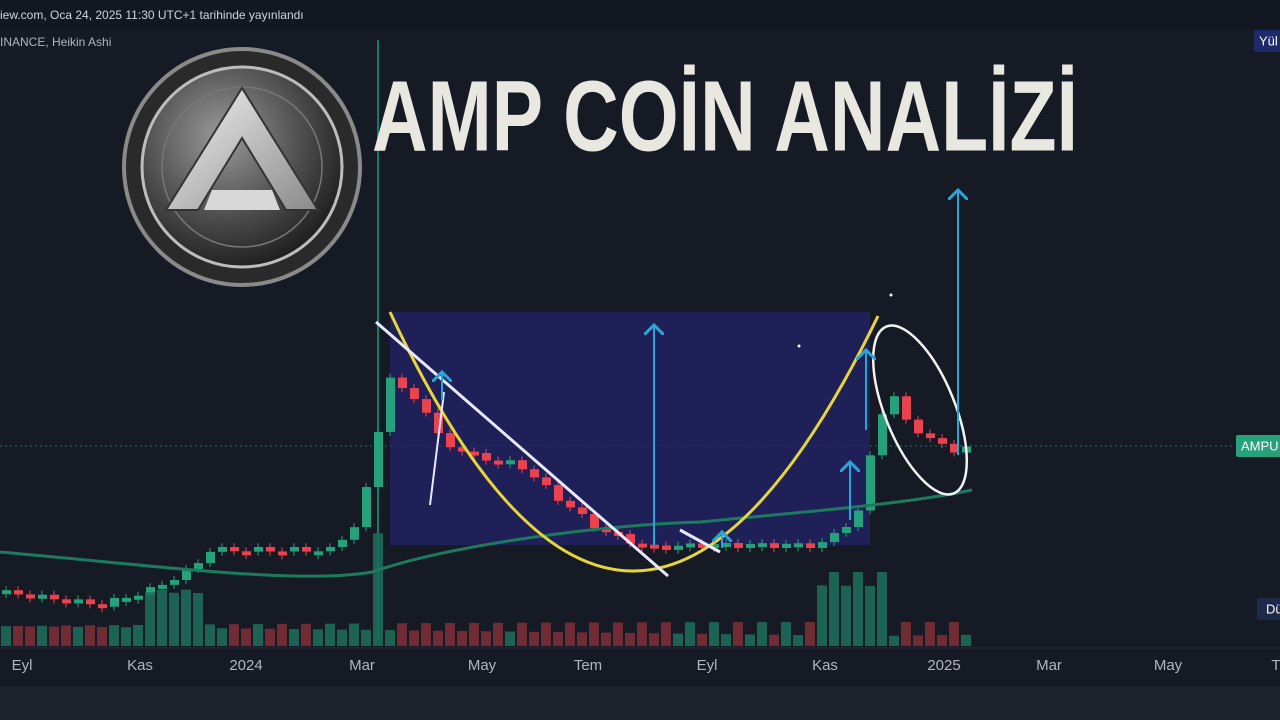 The image size is (1280, 720). What do you see at coordinates (242, 167) in the screenshot?
I see `coin-face` at bounding box center [242, 167].